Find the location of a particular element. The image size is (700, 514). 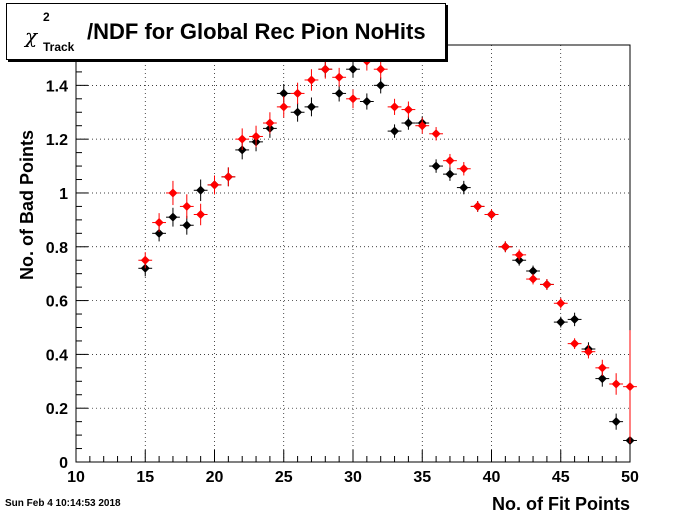

timestamp: Sun Feb 4 10:14:53 2018 is located at coordinates (63, 503).